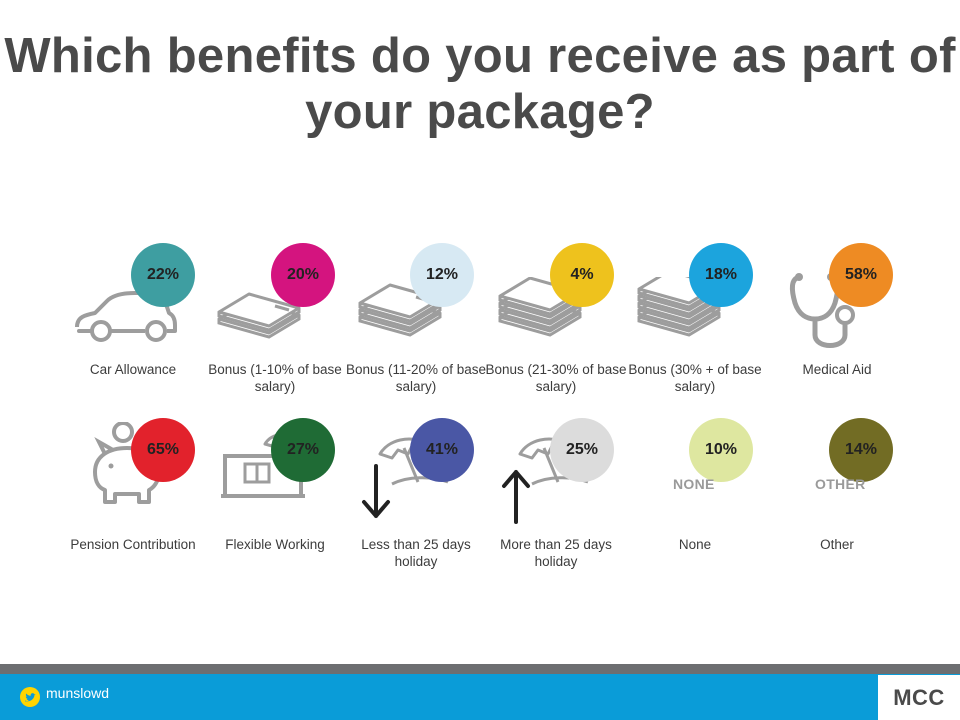  Describe the element at coordinates (480, 669) in the screenshot. I see `footer-divider` at that location.